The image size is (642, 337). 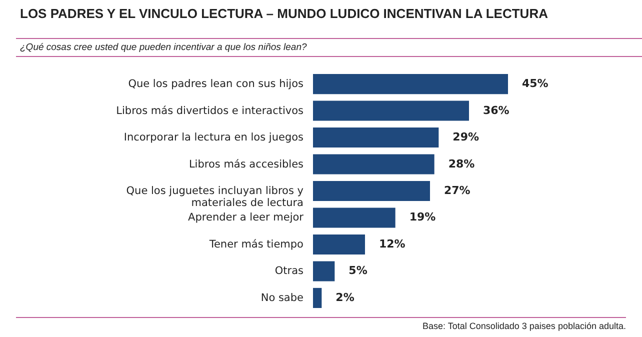 I want to click on y-tick-label: Libros más accesibles, so click(x=246, y=164).